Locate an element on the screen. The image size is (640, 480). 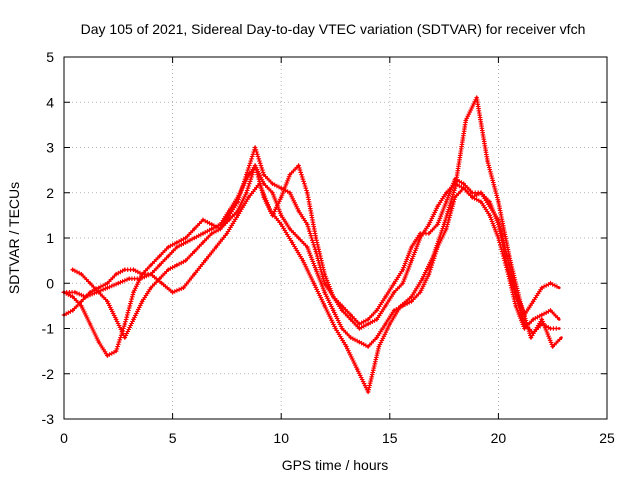
x-tick-label: 25 is located at coordinates (607, 438).